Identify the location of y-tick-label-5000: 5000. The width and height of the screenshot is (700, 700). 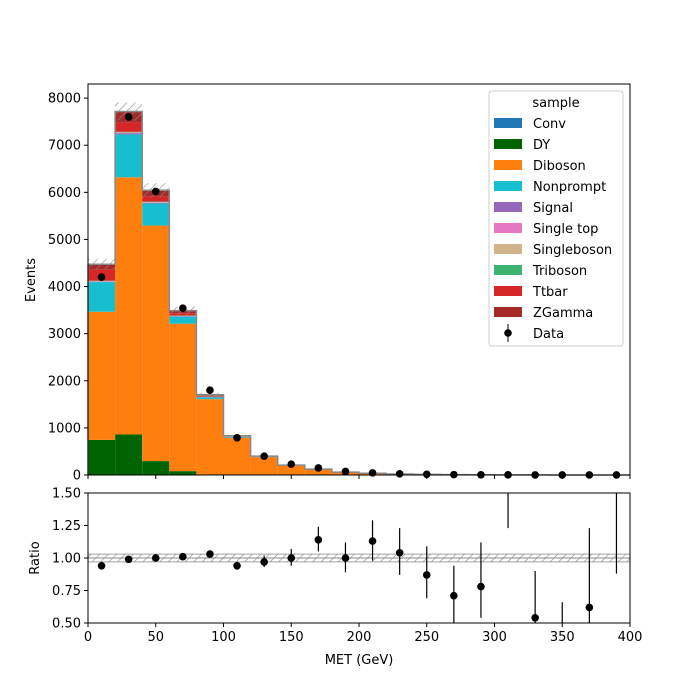
(64, 240).